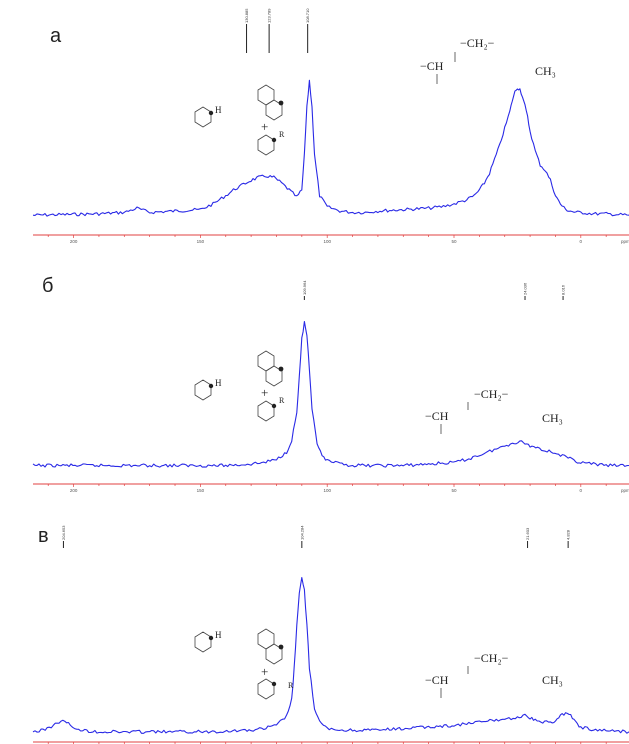  I want to click on peak-markers: 109.964 24.036 8.016, so click(434, 290).